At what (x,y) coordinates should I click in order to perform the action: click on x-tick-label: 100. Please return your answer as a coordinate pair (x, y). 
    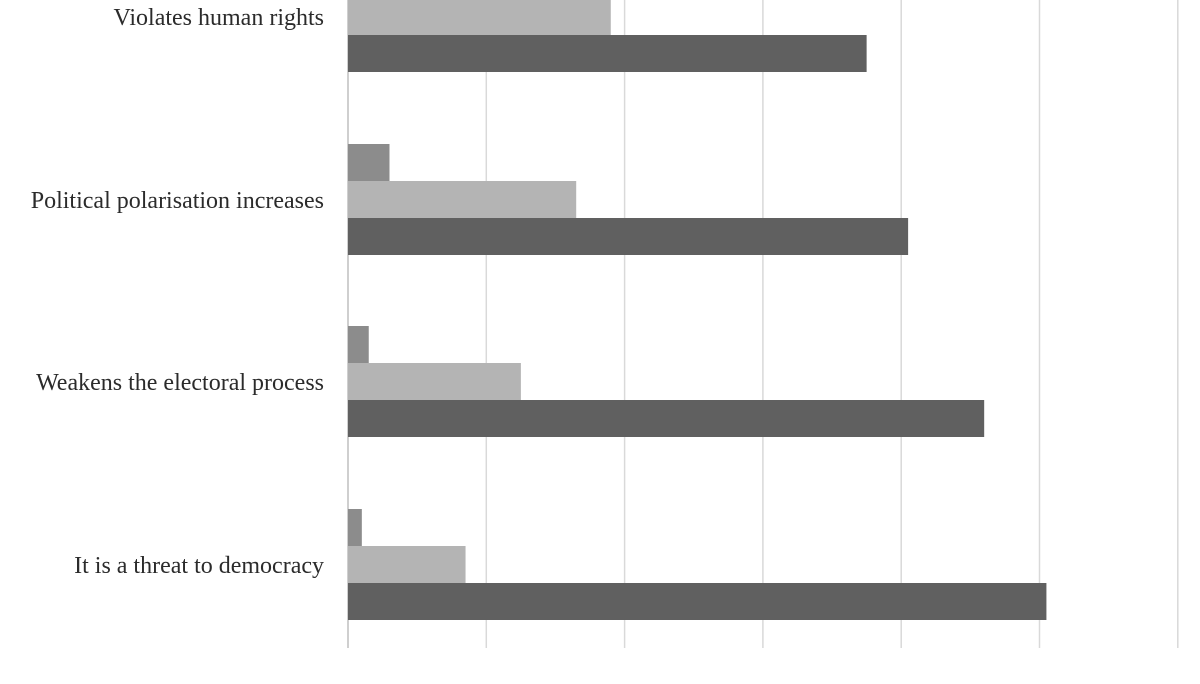
    Looking at the image, I should click on (1040, 682).